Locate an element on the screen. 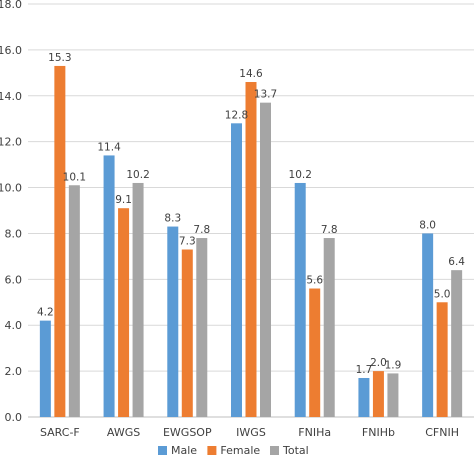 This screenshot has width=474, height=459. y-tick-label: 12.0 is located at coordinates (11, 142).